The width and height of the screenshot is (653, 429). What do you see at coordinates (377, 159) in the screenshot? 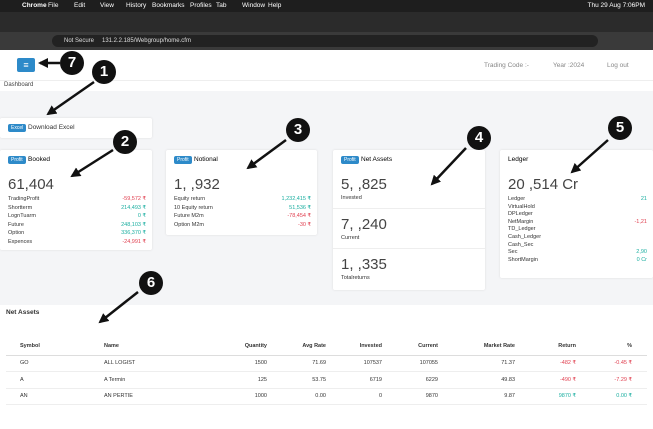
I see `card-title: Net Assets` at bounding box center [377, 159].